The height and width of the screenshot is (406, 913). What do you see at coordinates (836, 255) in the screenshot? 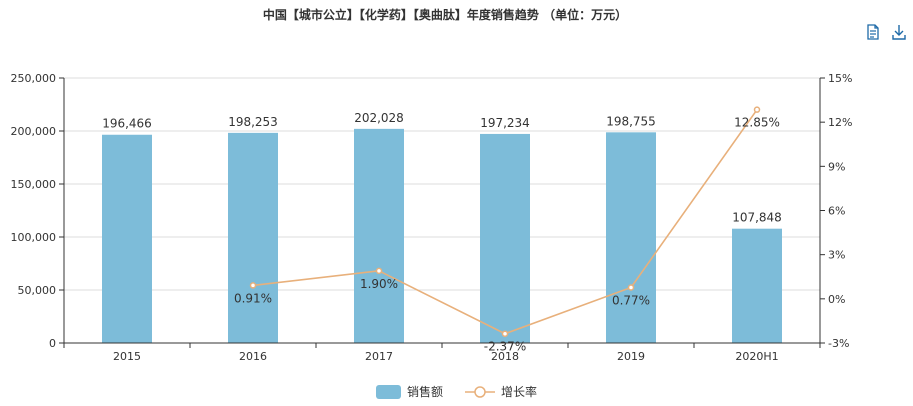
I see `right-axis-tick-label: 3%` at bounding box center [836, 255].